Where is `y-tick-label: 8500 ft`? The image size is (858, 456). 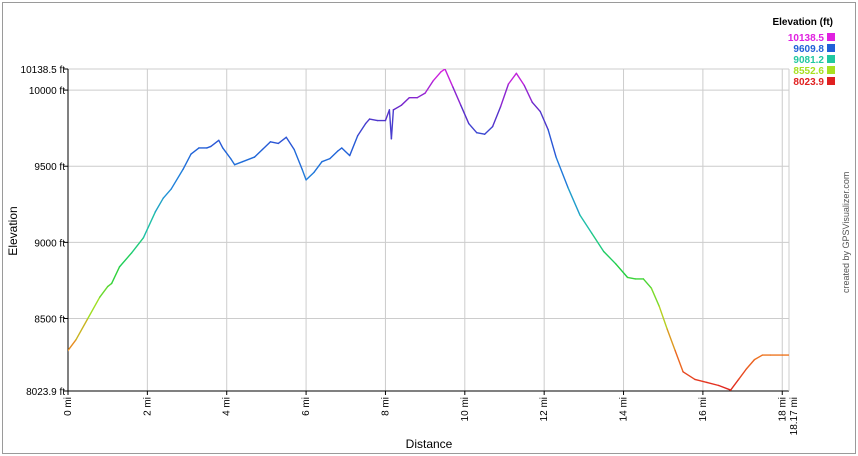
y-tick-label: 8500 ft is located at coordinates (49, 320).